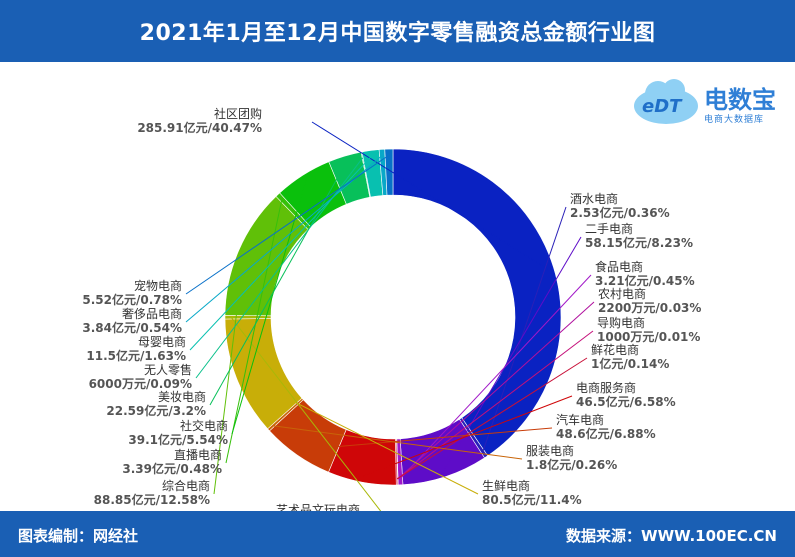 This screenshot has width=795, height=557. Describe the element at coordinates (152, 499) in the screenshot. I see `slice-value-label: 88.85亿元/12.58%` at that location.